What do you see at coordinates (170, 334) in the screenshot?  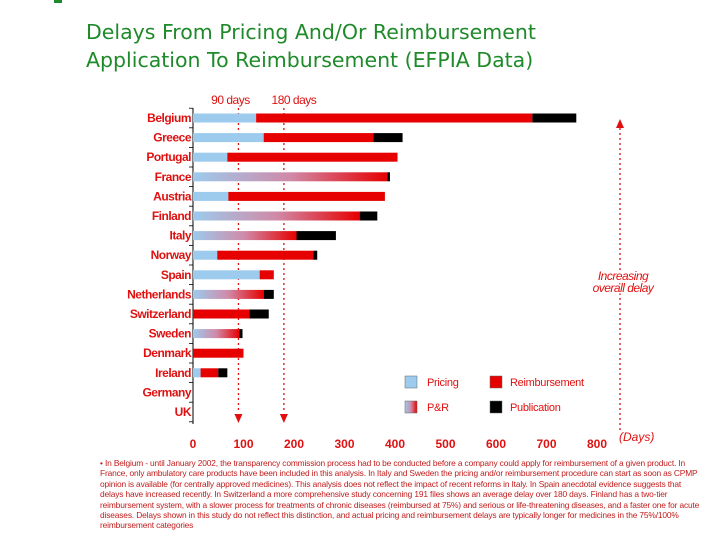 I see `category-label: Sweden` at bounding box center [170, 334].